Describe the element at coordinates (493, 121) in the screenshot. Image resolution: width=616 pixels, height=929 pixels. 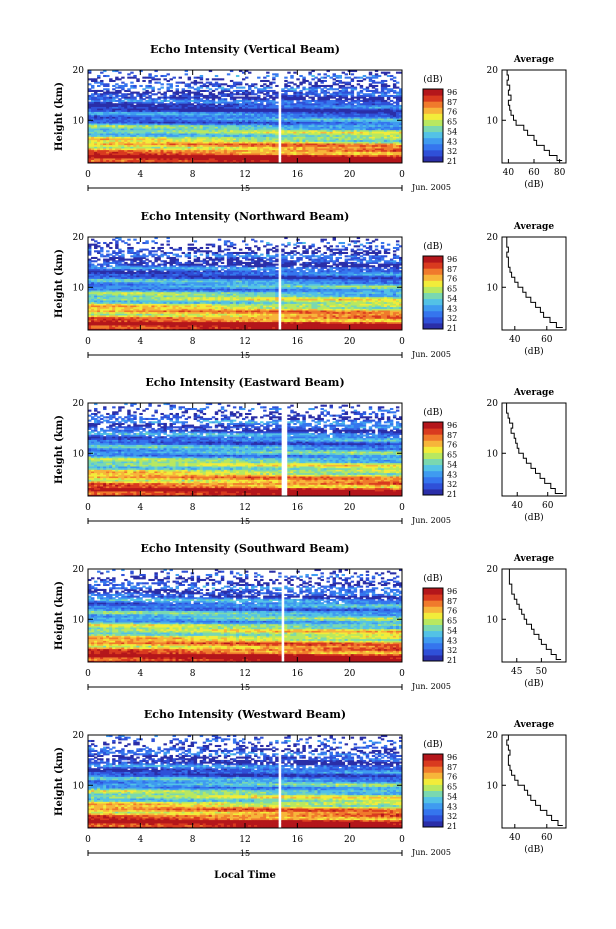
I see `average-y-tick-label: 10` at that location.